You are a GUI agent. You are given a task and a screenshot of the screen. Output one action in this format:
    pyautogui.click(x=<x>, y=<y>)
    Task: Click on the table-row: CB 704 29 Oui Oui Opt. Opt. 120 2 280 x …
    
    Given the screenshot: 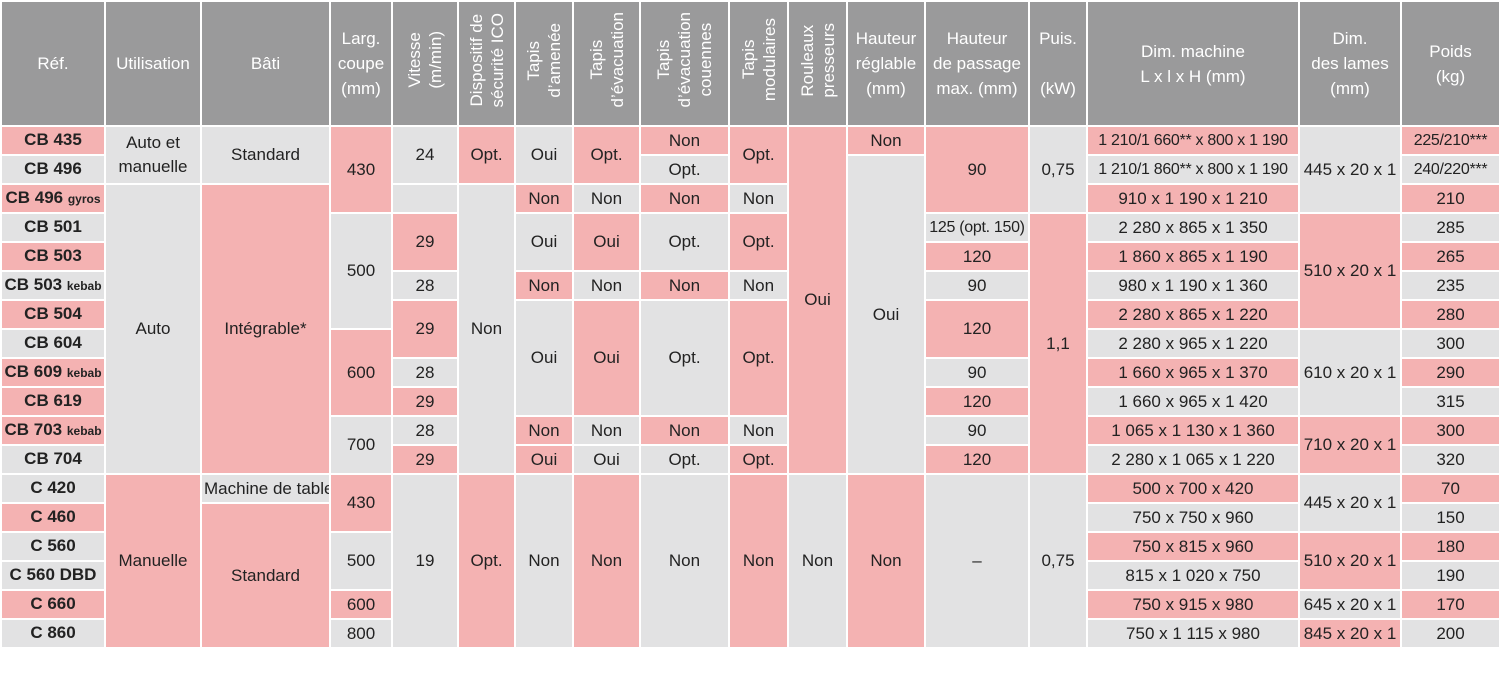 What is the action you would take?
    pyautogui.click(x=750, y=459)
    